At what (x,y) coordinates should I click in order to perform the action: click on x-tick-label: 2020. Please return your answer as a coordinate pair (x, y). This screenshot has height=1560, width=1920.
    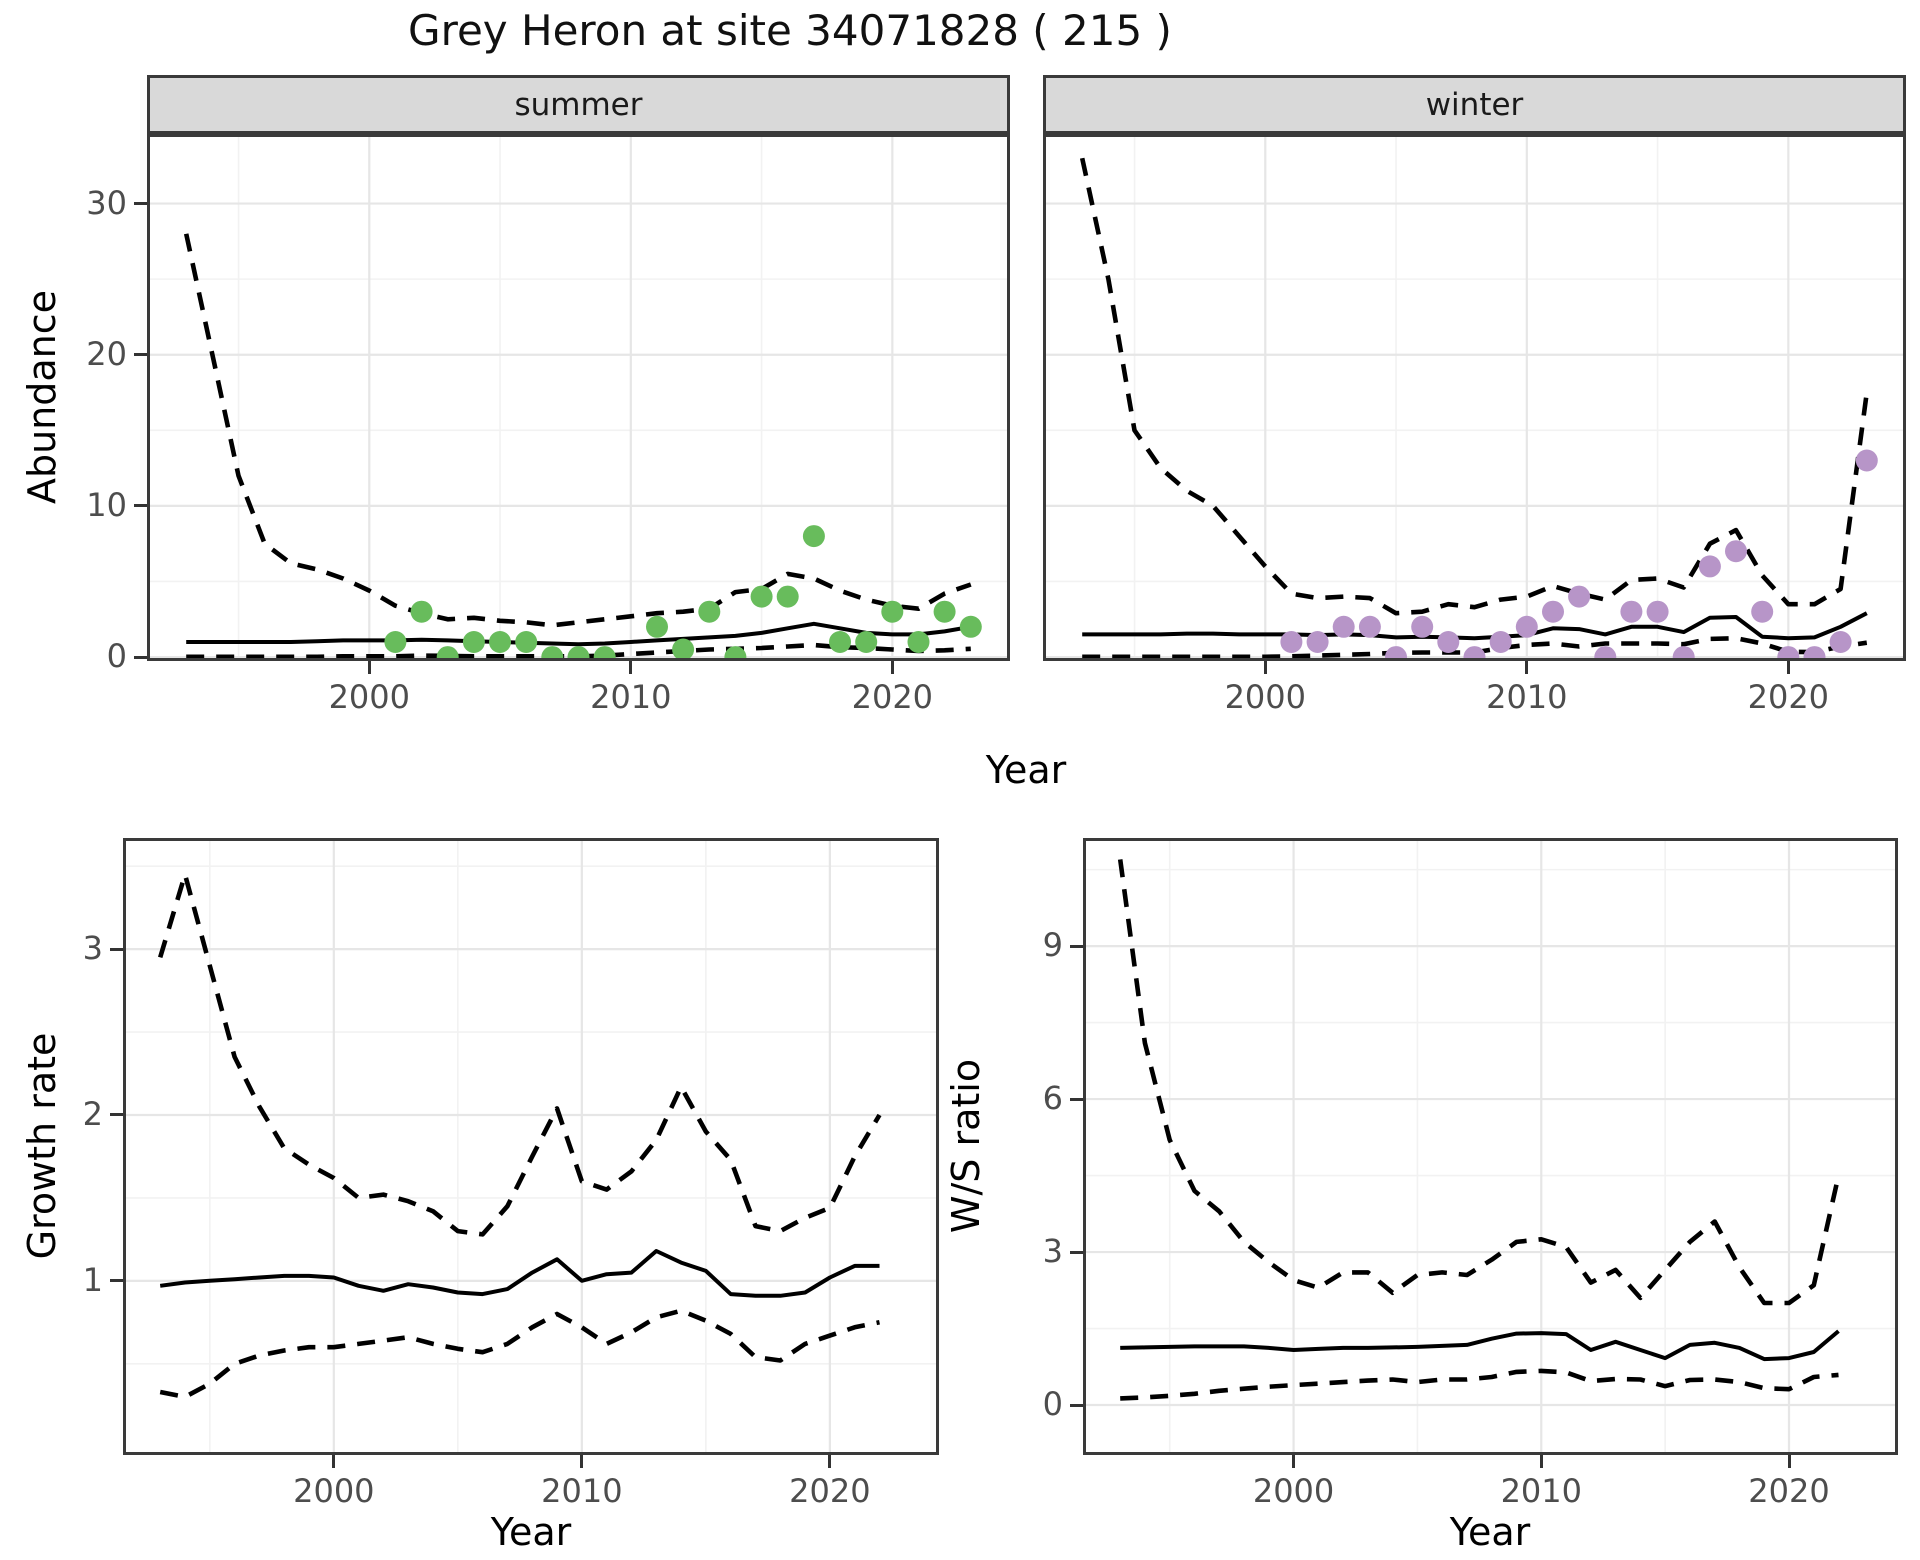
    Looking at the image, I should click on (830, 1491).